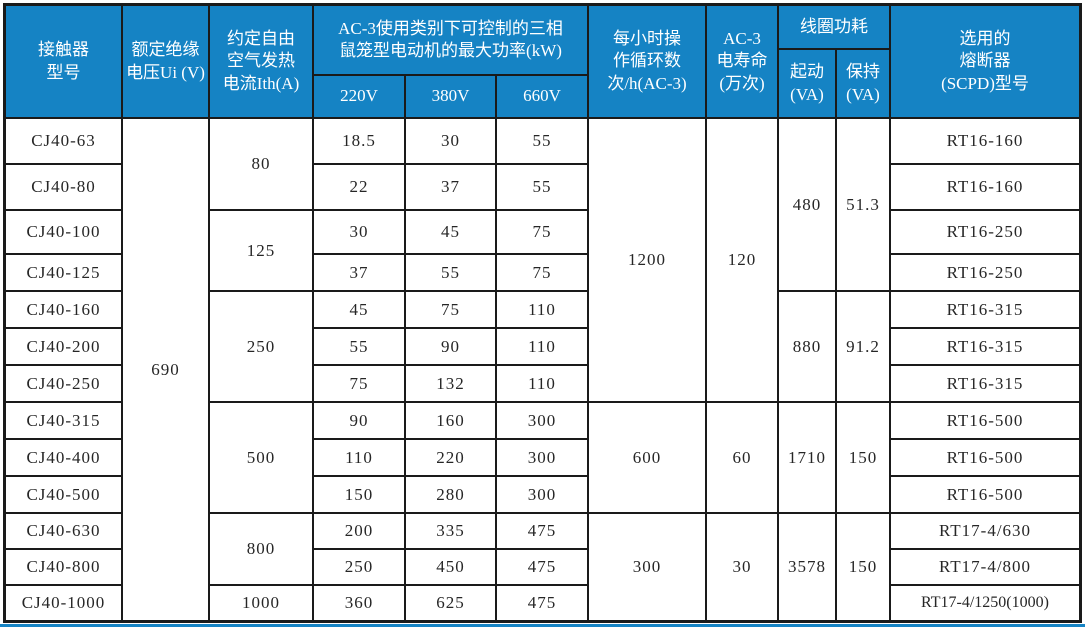  Describe the element at coordinates (359, 383) in the screenshot. I see `table-cell-r7-c4: 75` at that location.